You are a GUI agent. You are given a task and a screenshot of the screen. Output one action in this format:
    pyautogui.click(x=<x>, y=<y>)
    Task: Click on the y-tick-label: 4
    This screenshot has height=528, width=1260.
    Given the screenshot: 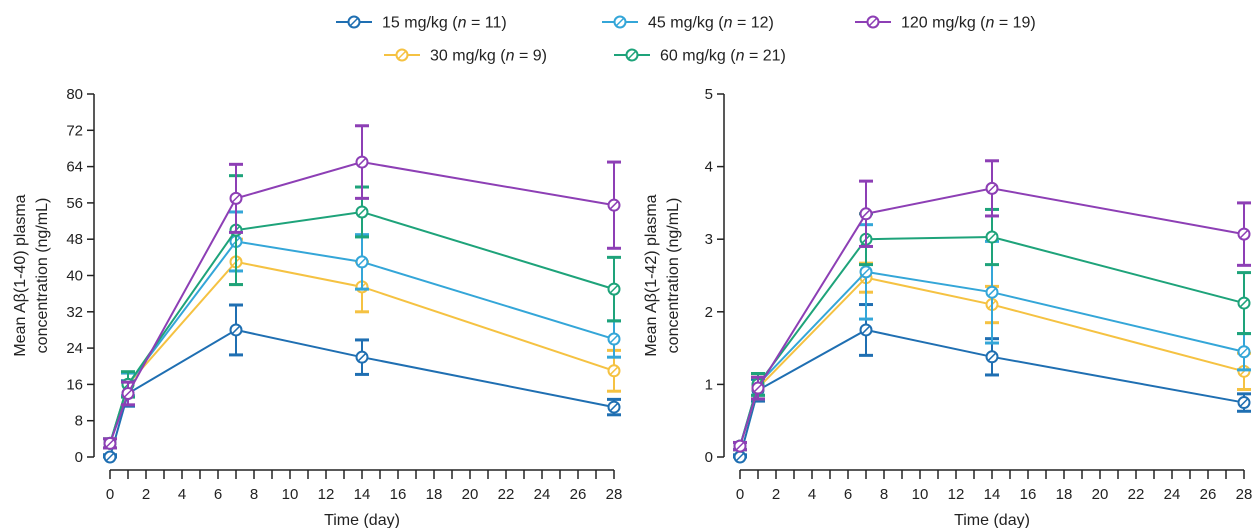 What is the action you would take?
    pyautogui.click(x=709, y=167)
    